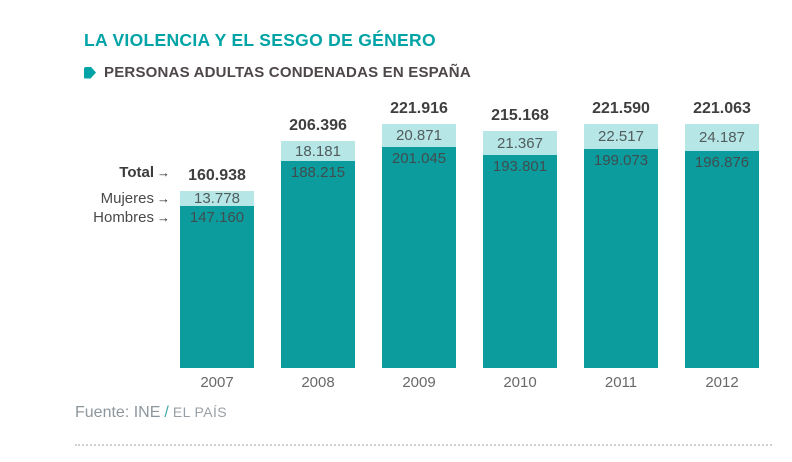 The height and width of the screenshot is (462, 792). I want to click on bar-segment-hombres-2007: 147.160, so click(217, 287).